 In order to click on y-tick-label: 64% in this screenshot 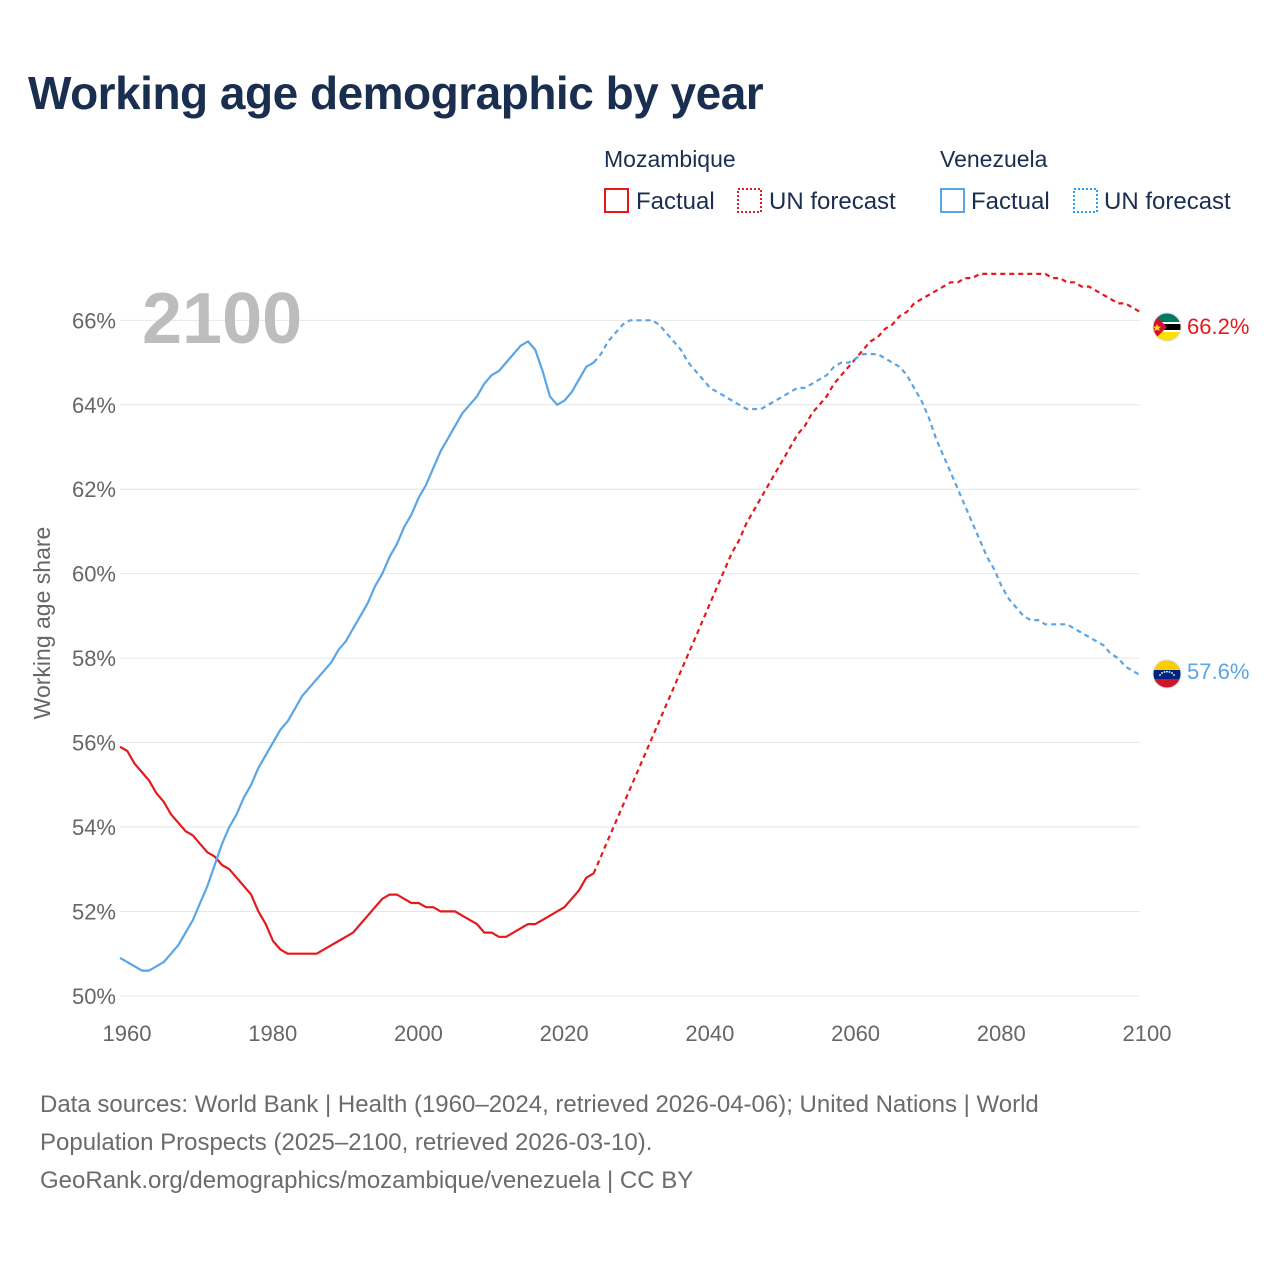, I will do `click(94, 405)`.